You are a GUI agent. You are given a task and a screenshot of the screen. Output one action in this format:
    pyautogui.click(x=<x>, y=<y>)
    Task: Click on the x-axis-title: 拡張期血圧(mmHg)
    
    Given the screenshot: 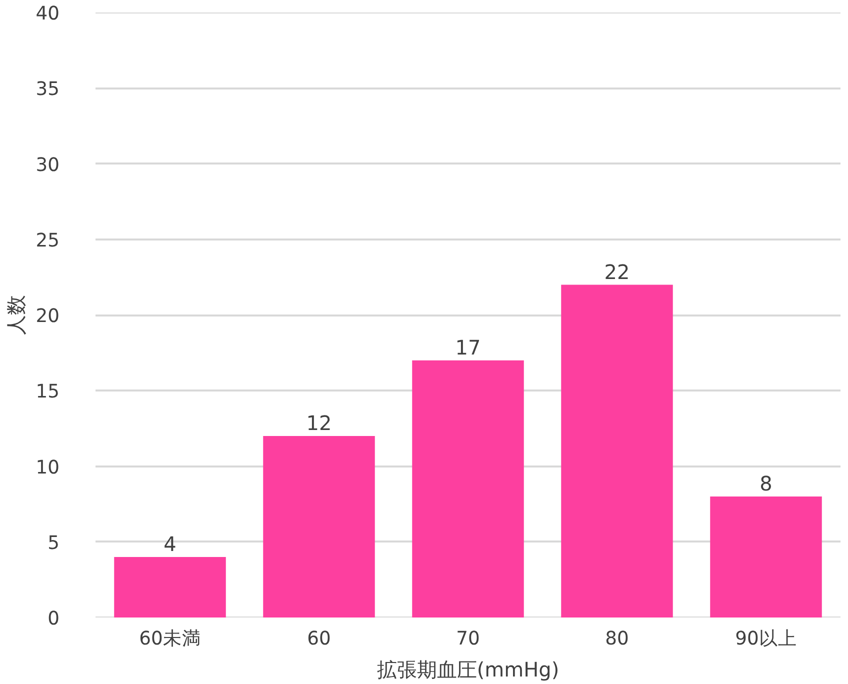 What is the action you would take?
    pyautogui.click(x=468, y=670)
    